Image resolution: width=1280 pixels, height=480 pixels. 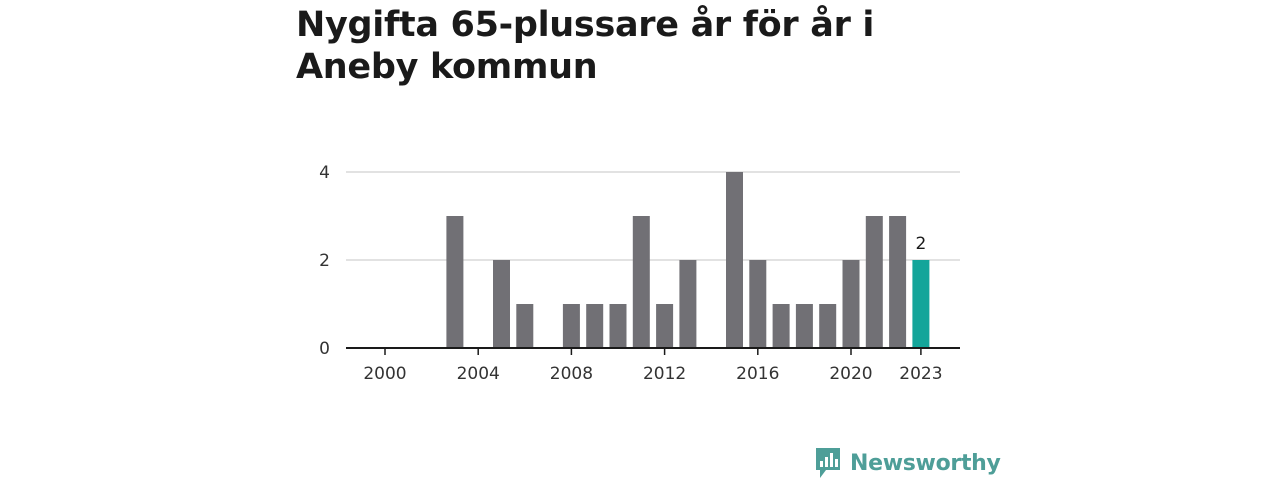 I want to click on data-label-2023: 2, so click(x=920, y=244).